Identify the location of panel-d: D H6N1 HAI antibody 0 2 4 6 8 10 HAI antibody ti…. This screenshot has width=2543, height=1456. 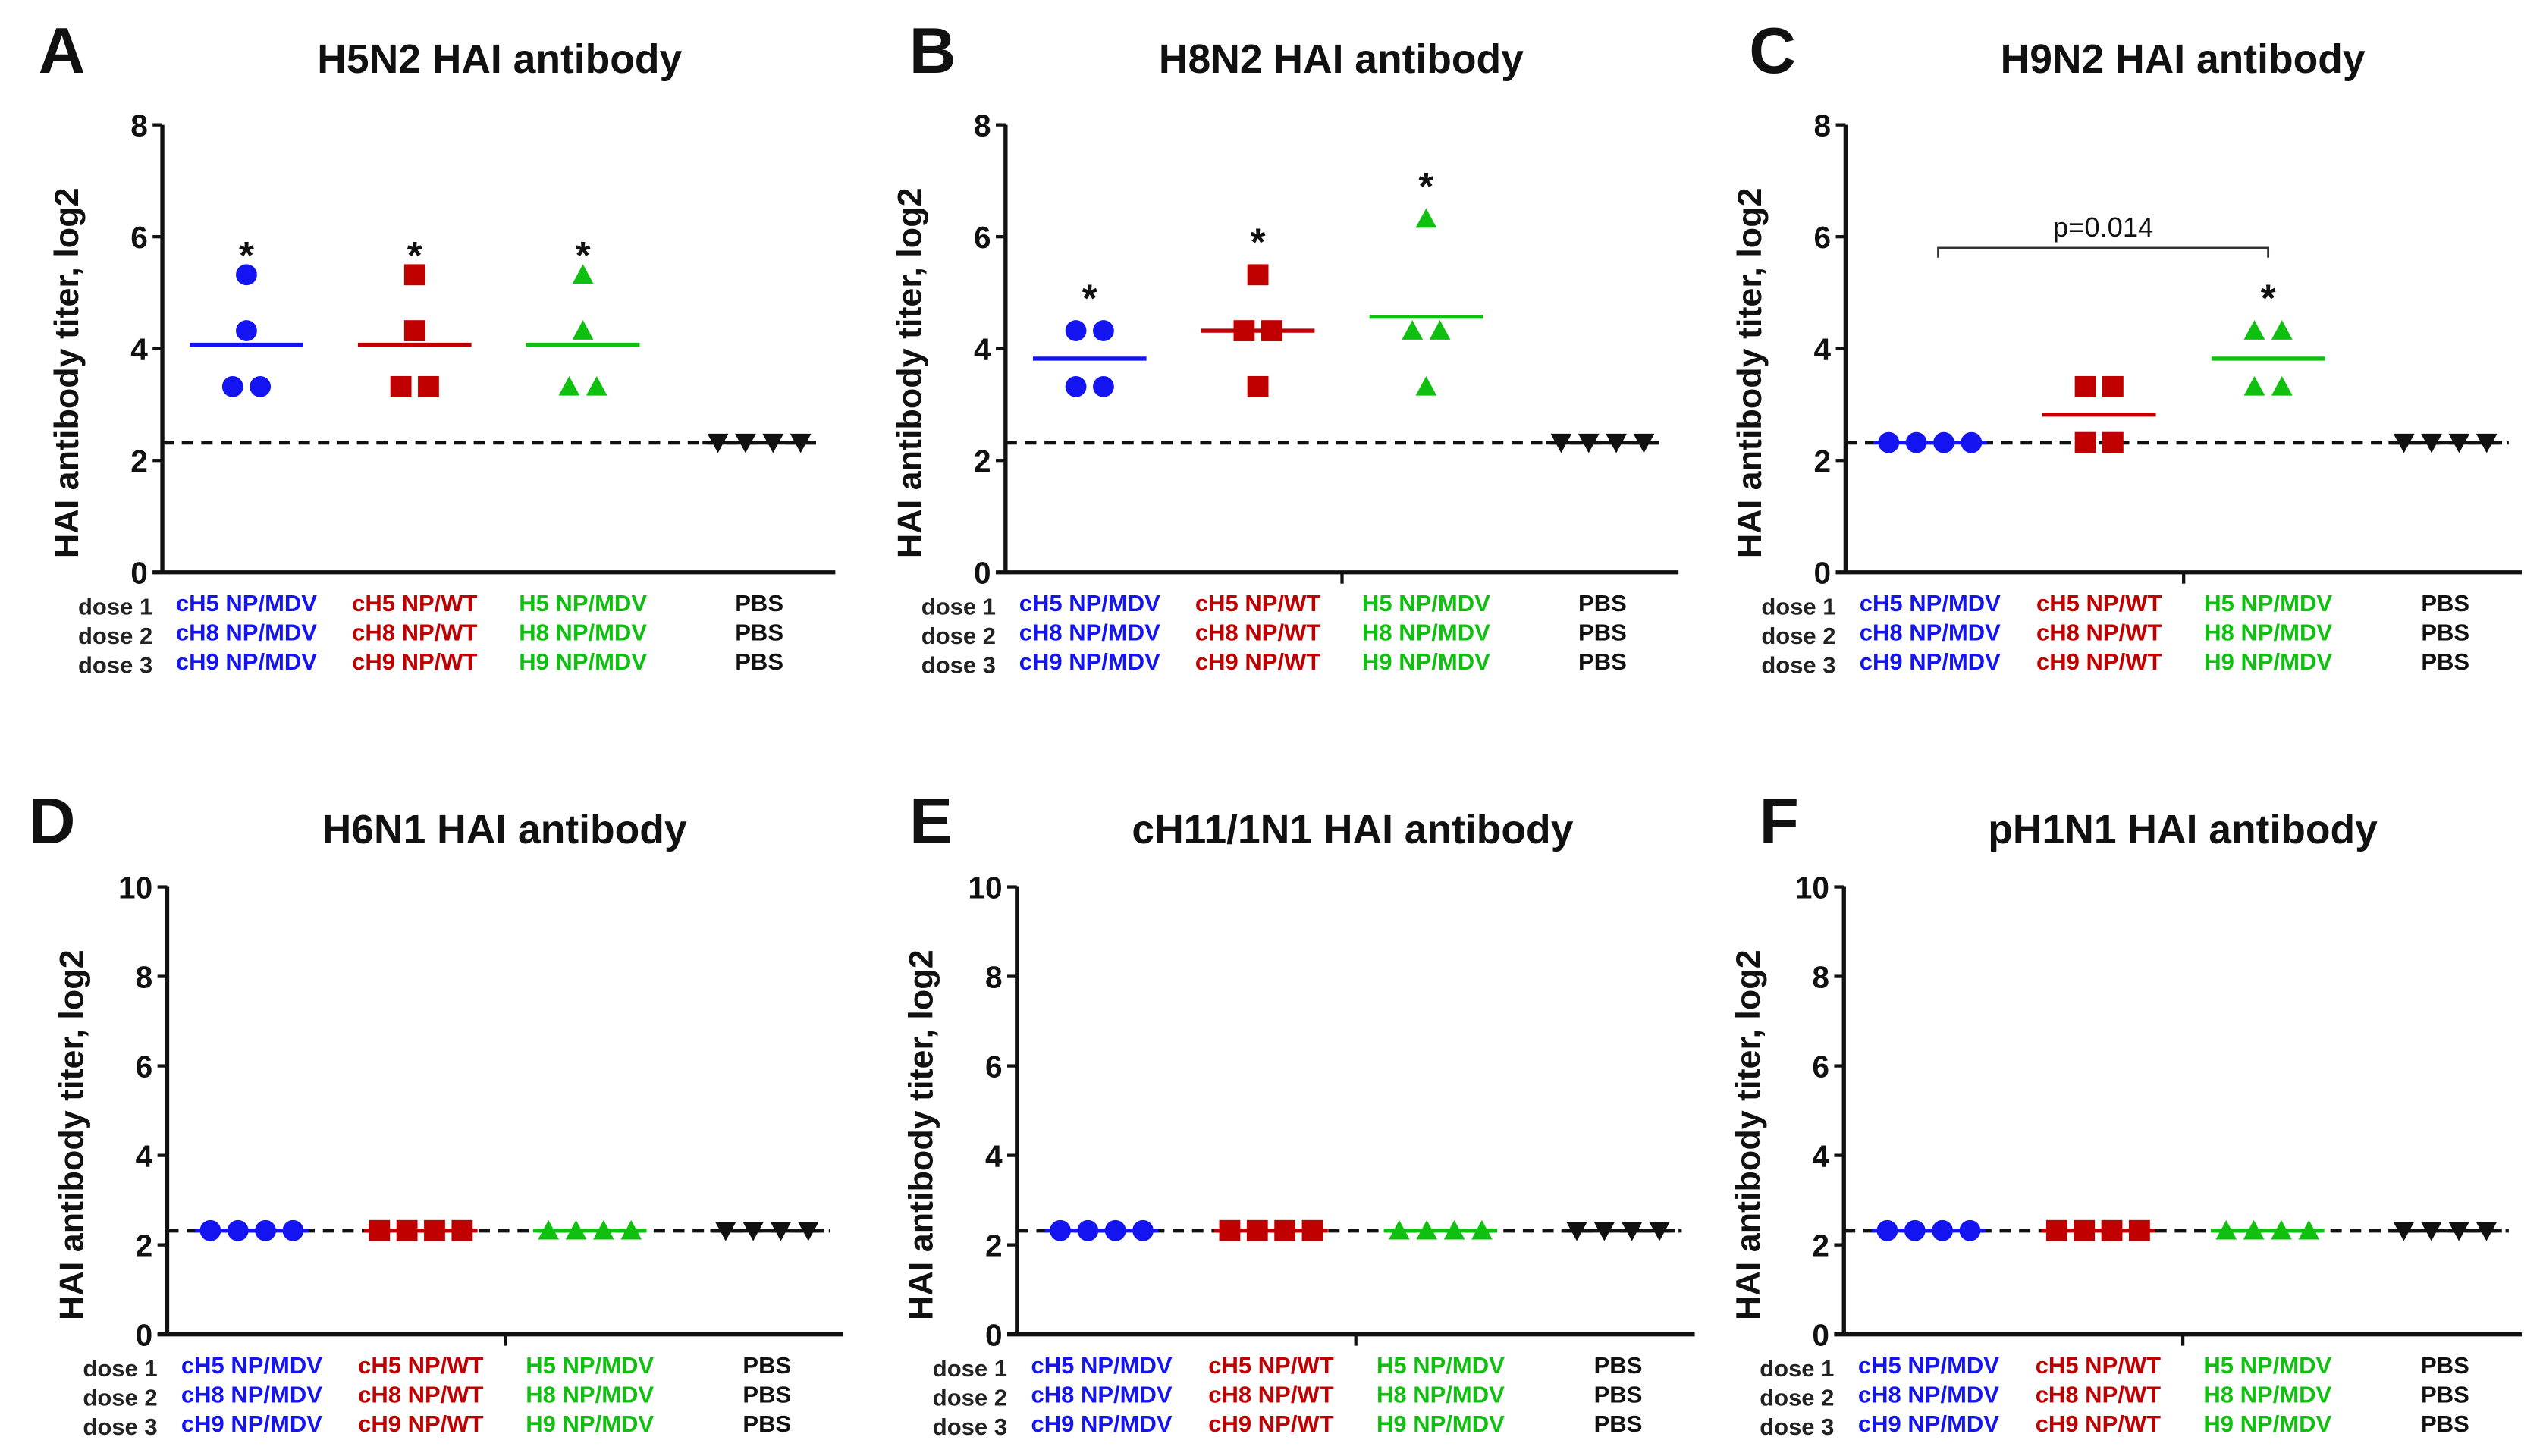
(436, 1113).